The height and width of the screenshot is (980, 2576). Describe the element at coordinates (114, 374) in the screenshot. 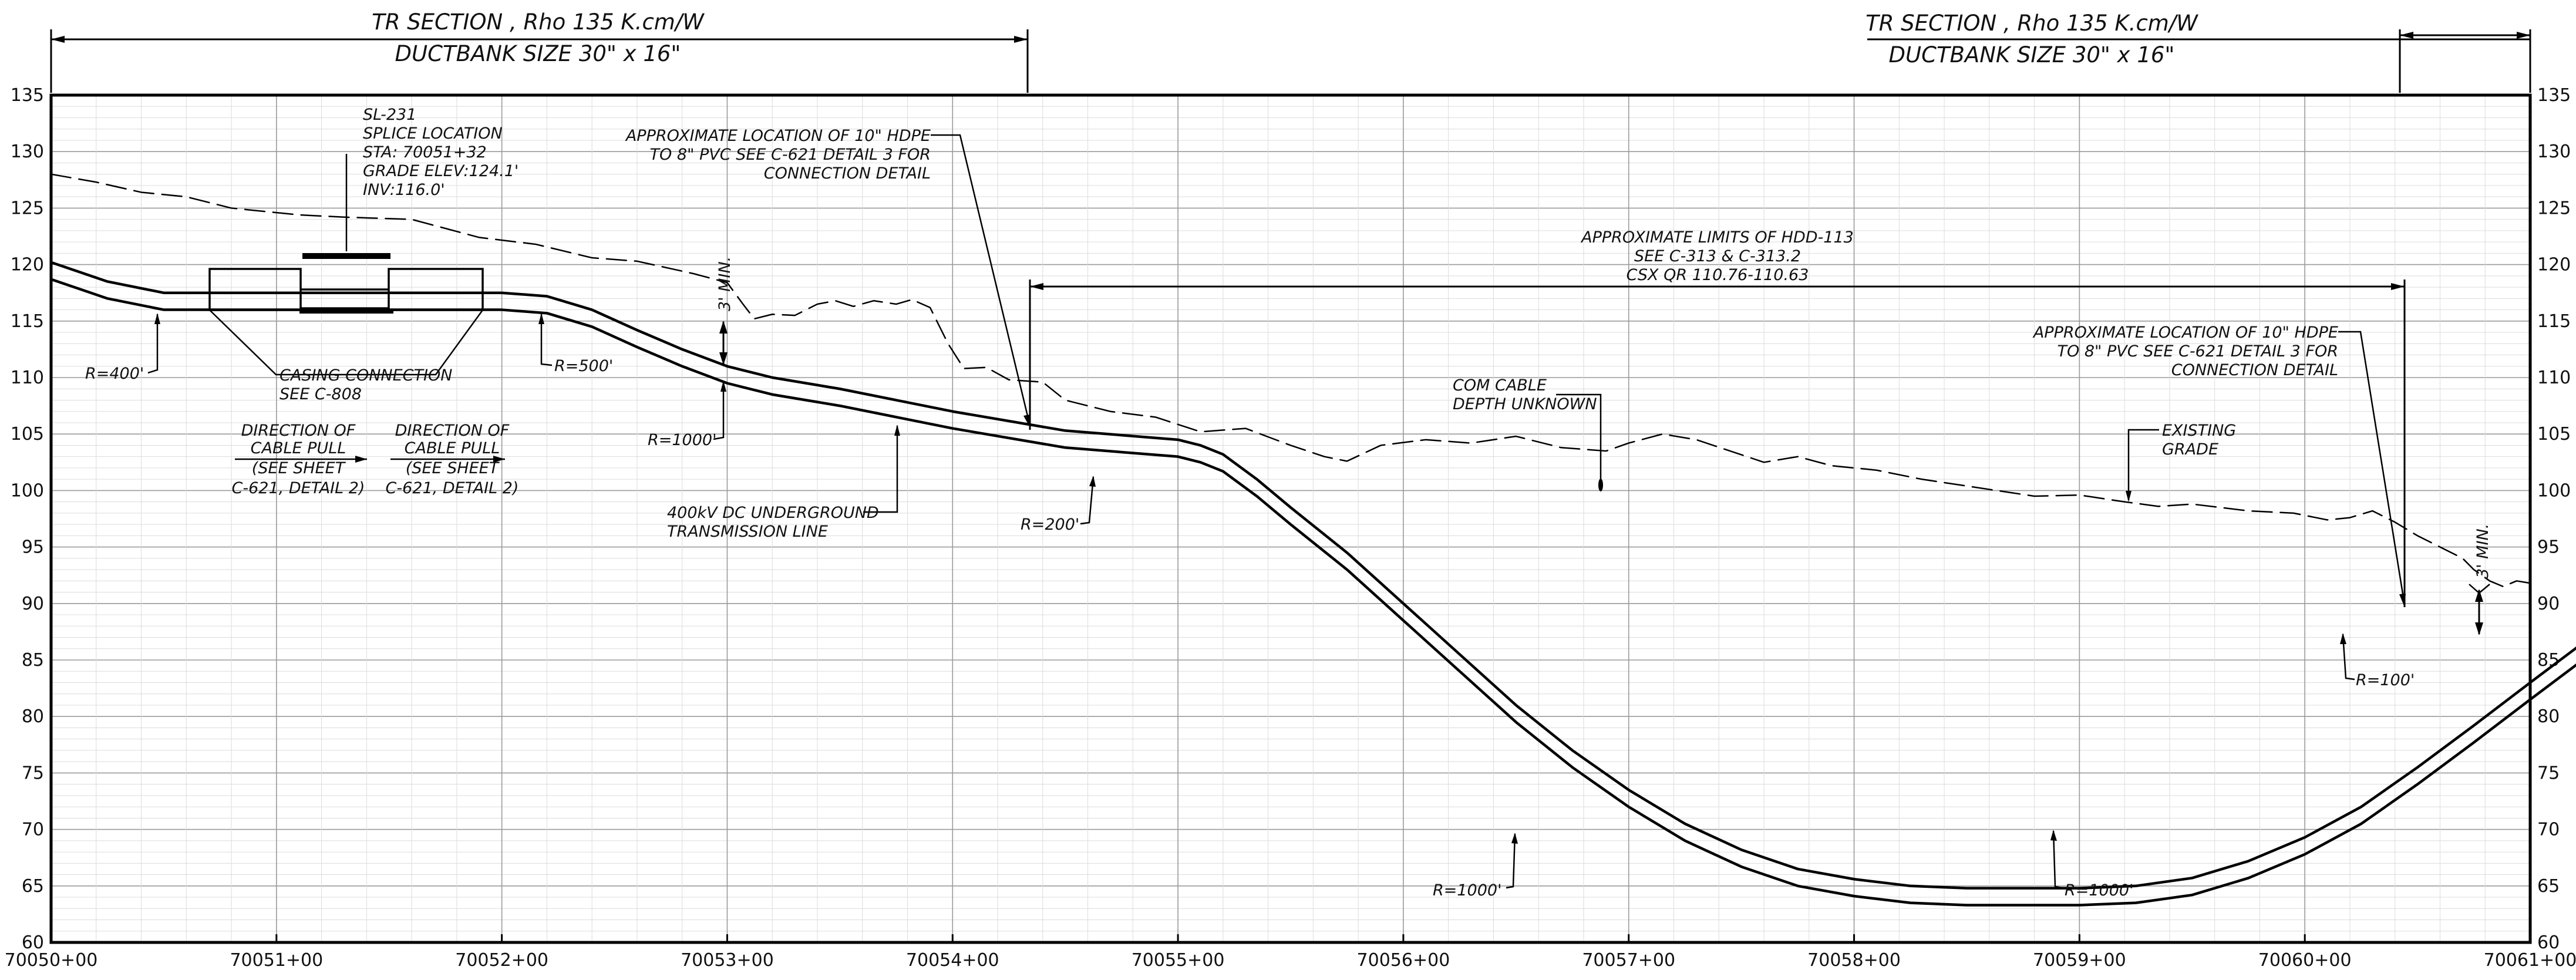

I see `svg-text: R=400'` at that location.